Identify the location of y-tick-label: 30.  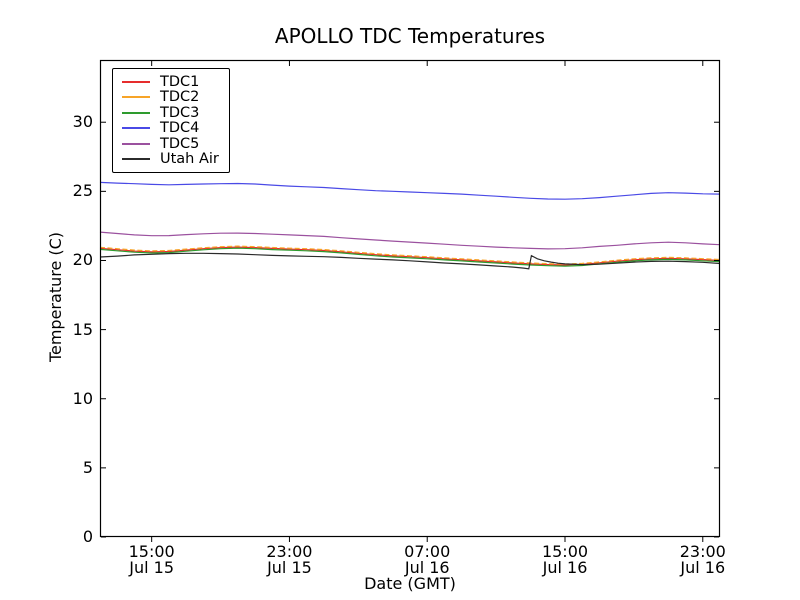
(82, 122).